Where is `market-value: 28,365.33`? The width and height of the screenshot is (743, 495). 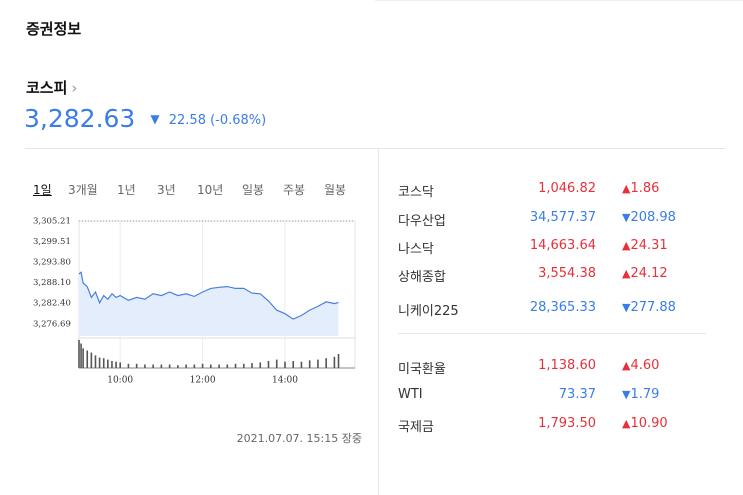
market-value: 28,365.33 is located at coordinates (562, 307).